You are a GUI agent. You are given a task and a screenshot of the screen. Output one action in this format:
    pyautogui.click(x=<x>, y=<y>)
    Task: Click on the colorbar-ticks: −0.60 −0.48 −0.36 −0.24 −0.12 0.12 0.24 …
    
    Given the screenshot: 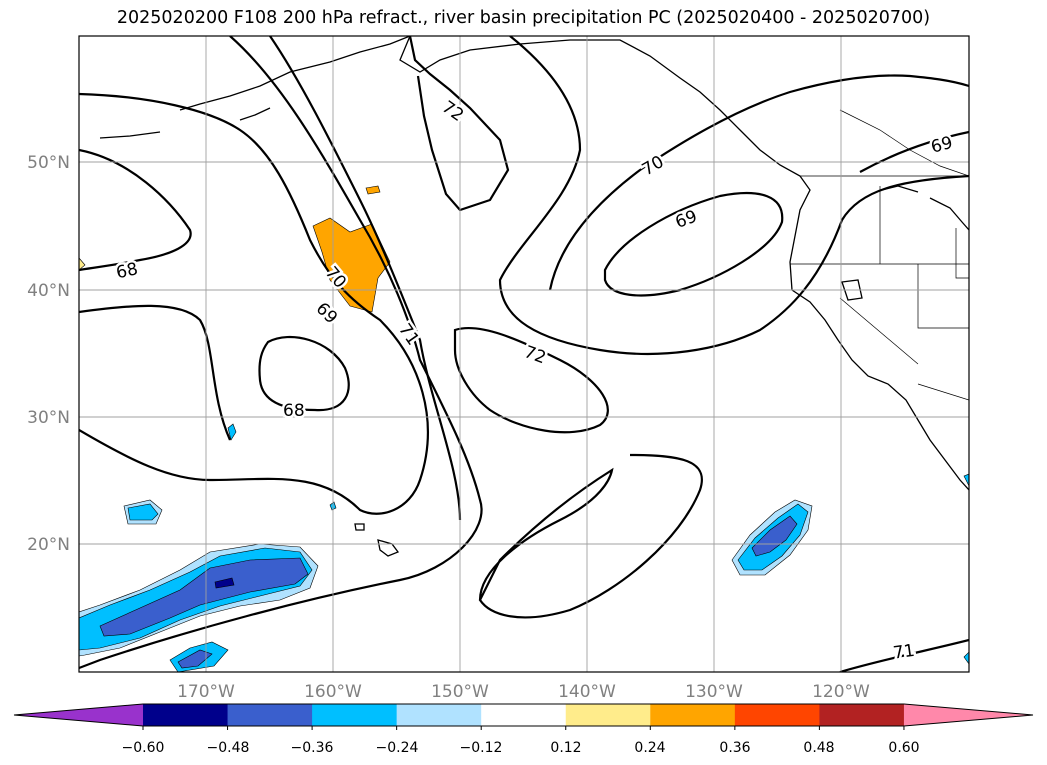 What is the action you would take?
    pyautogui.click(x=521, y=748)
    